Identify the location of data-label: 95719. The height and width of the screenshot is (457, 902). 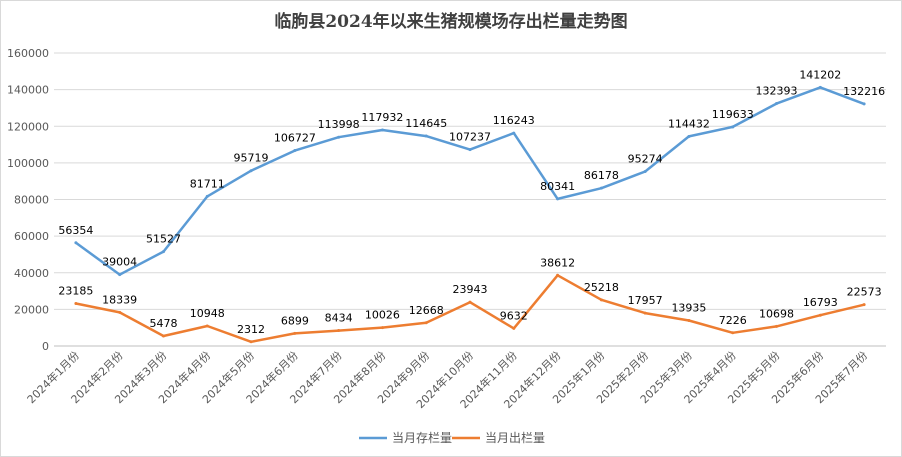
(251, 158).